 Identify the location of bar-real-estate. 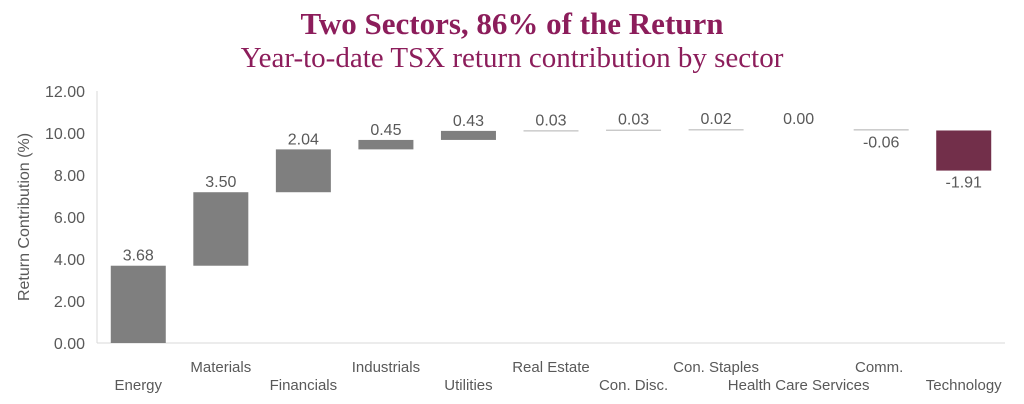
(551, 131).